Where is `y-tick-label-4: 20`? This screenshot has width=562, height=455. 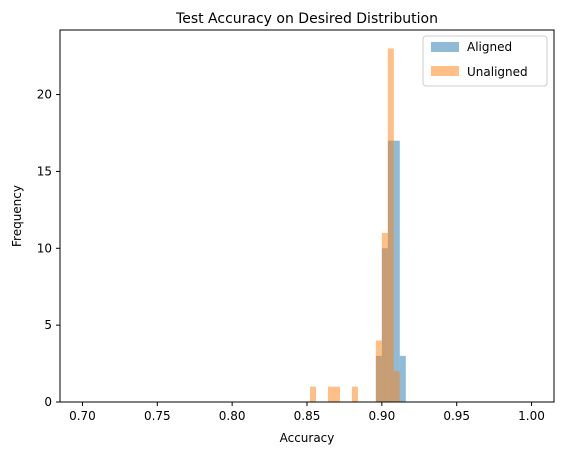 y-tick-label-4: 20 is located at coordinates (44, 95).